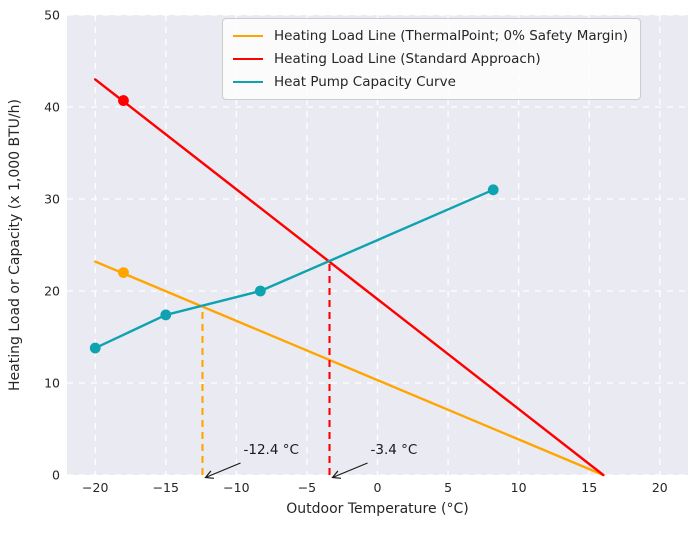 The image size is (695, 539). Describe the element at coordinates (52, 383) in the screenshot. I see `y-tick-label: 10` at that location.